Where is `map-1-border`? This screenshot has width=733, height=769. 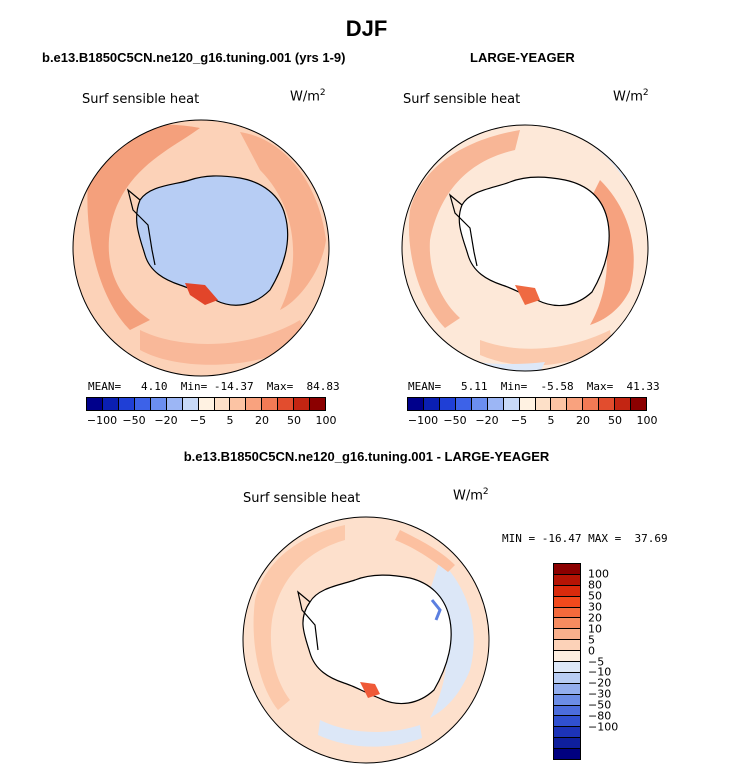
map-1-border is located at coordinates (201, 248).